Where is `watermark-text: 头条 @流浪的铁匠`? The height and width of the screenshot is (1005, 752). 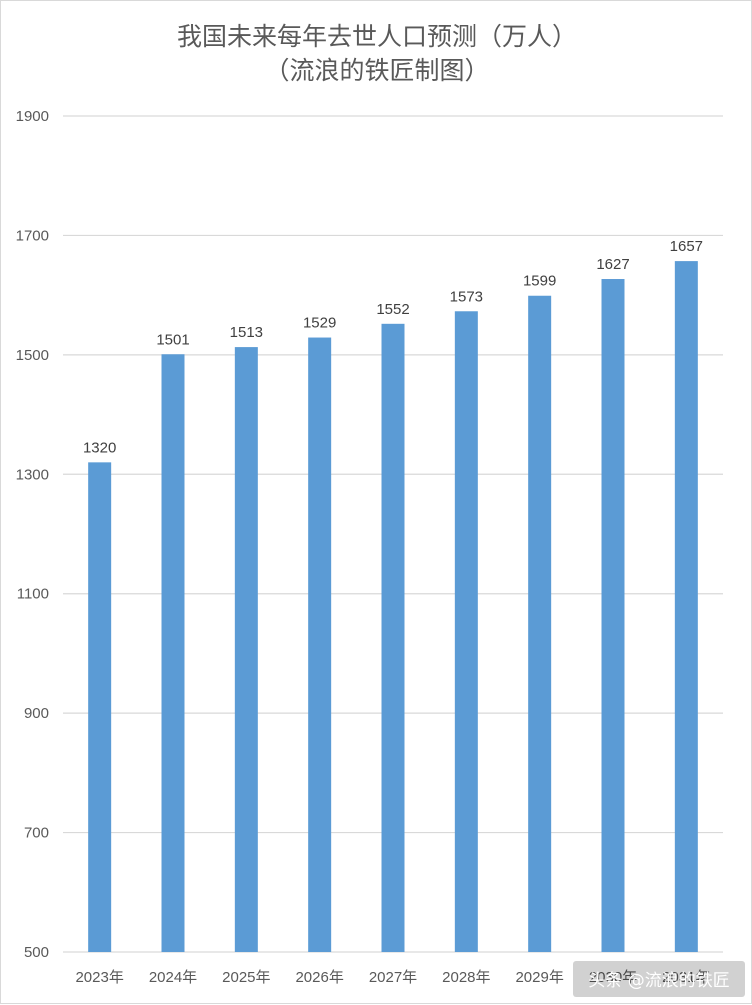
watermark-text: 头条 @流浪的铁匠 is located at coordinates (658, 981).